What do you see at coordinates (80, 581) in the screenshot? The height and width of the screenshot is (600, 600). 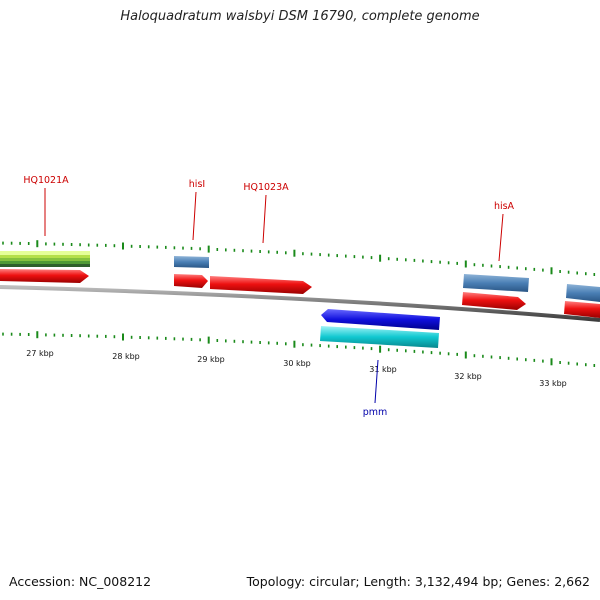 I see `accession-text: Accession: NC_008212` at bounding box center [80, 581].